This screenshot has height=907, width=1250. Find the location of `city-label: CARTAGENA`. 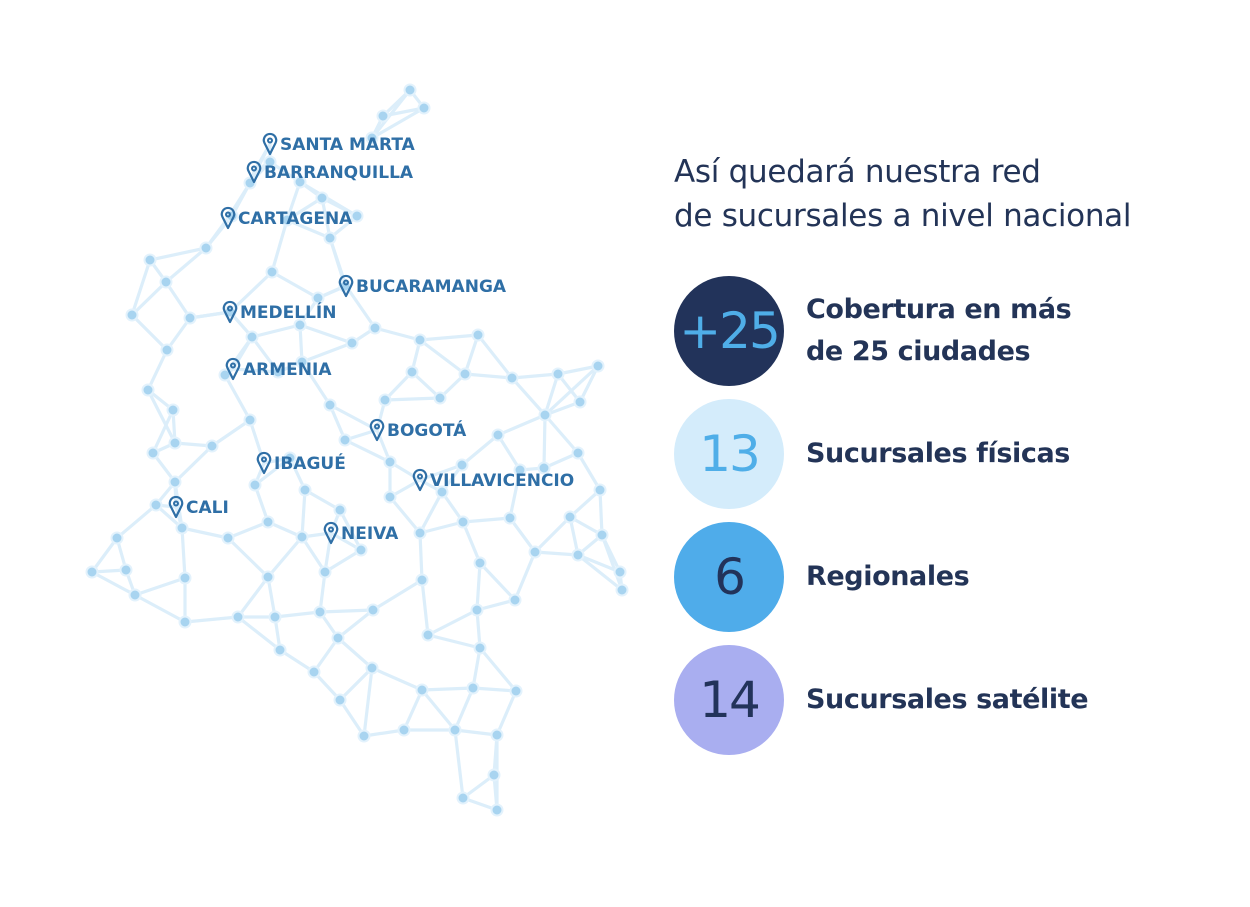

city-label: CARTAGENA is located at coordinates (295, 219).